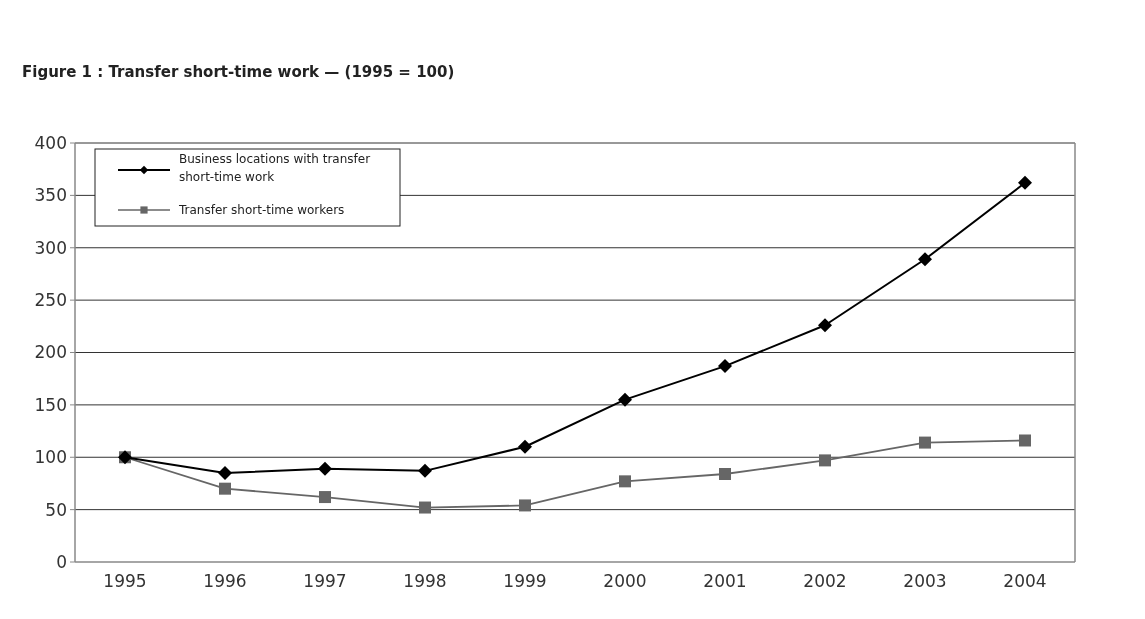 The image size is (1145, 619). What do you see at coordinates (61, 561) in the screenshot?
I see `y-tick-label: 0` at bounding box center [61, 561].